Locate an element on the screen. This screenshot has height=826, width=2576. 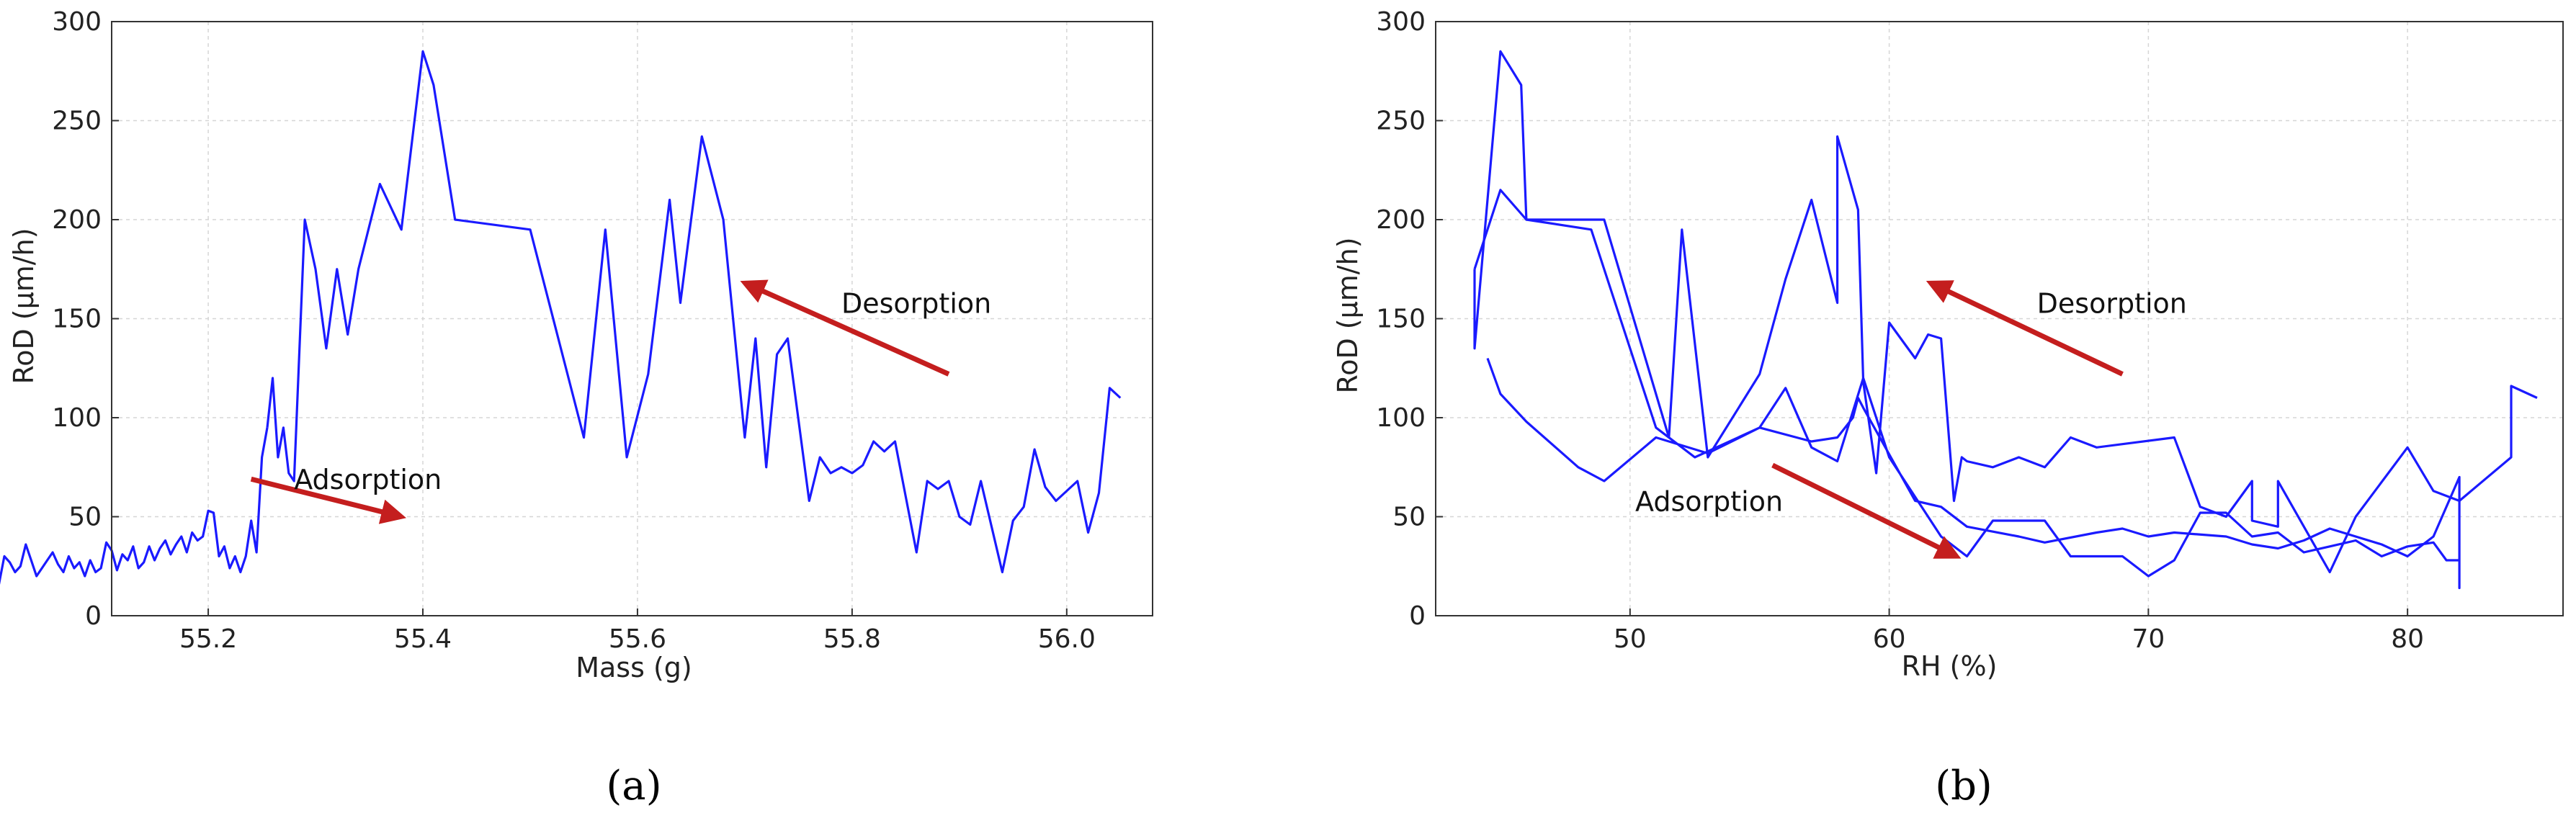
x-tick-label: 70 is located at coordinates (2148, 639).